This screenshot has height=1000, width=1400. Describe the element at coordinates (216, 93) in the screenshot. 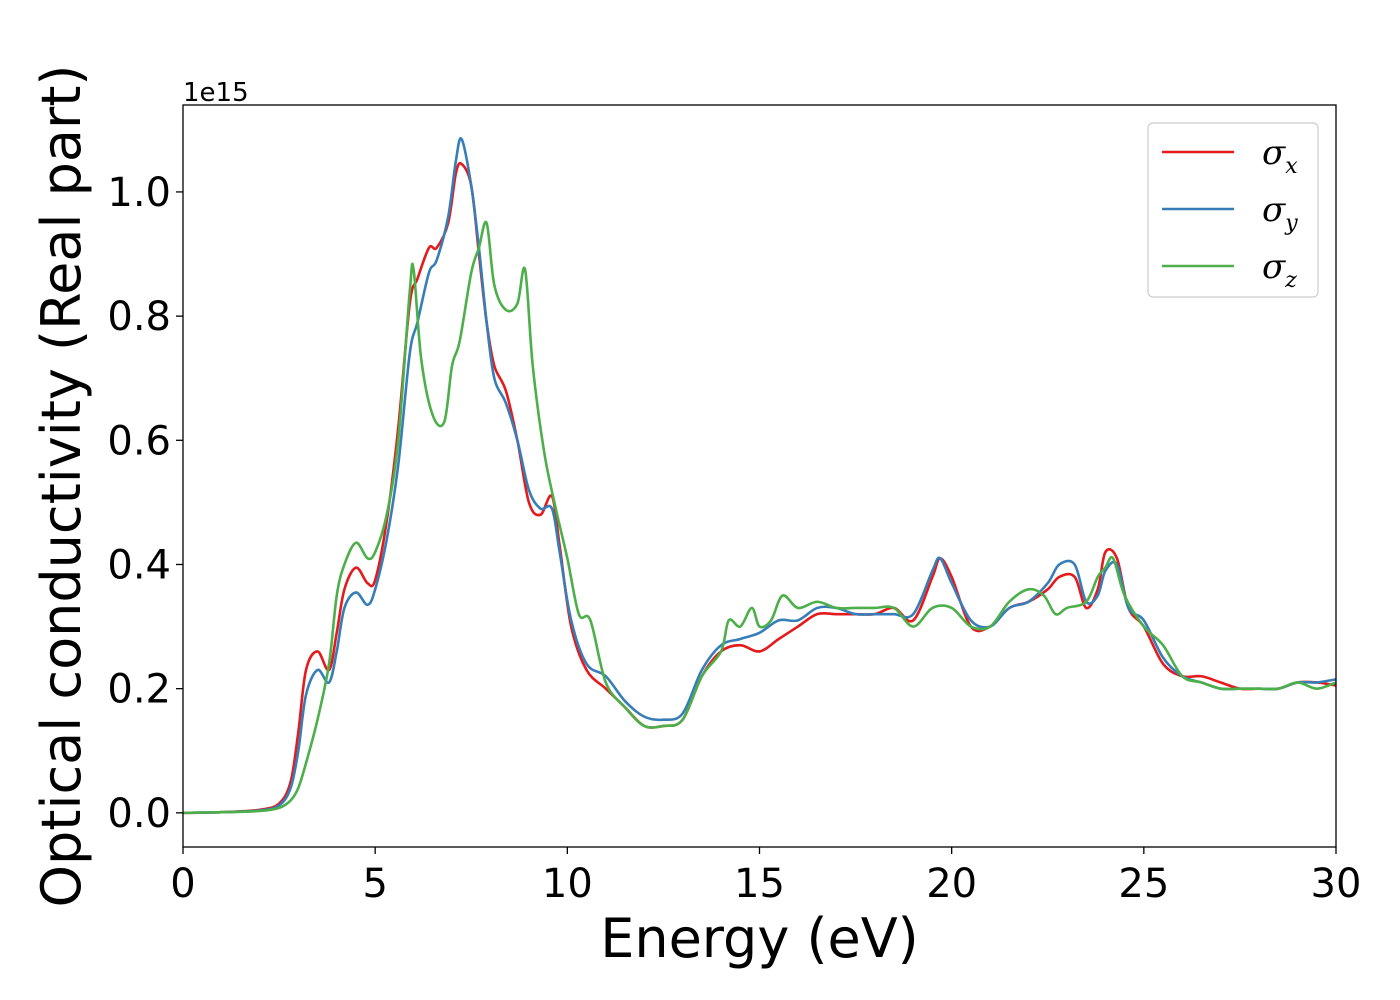

I see `y-axis-offset-label: 1e15` at that location.